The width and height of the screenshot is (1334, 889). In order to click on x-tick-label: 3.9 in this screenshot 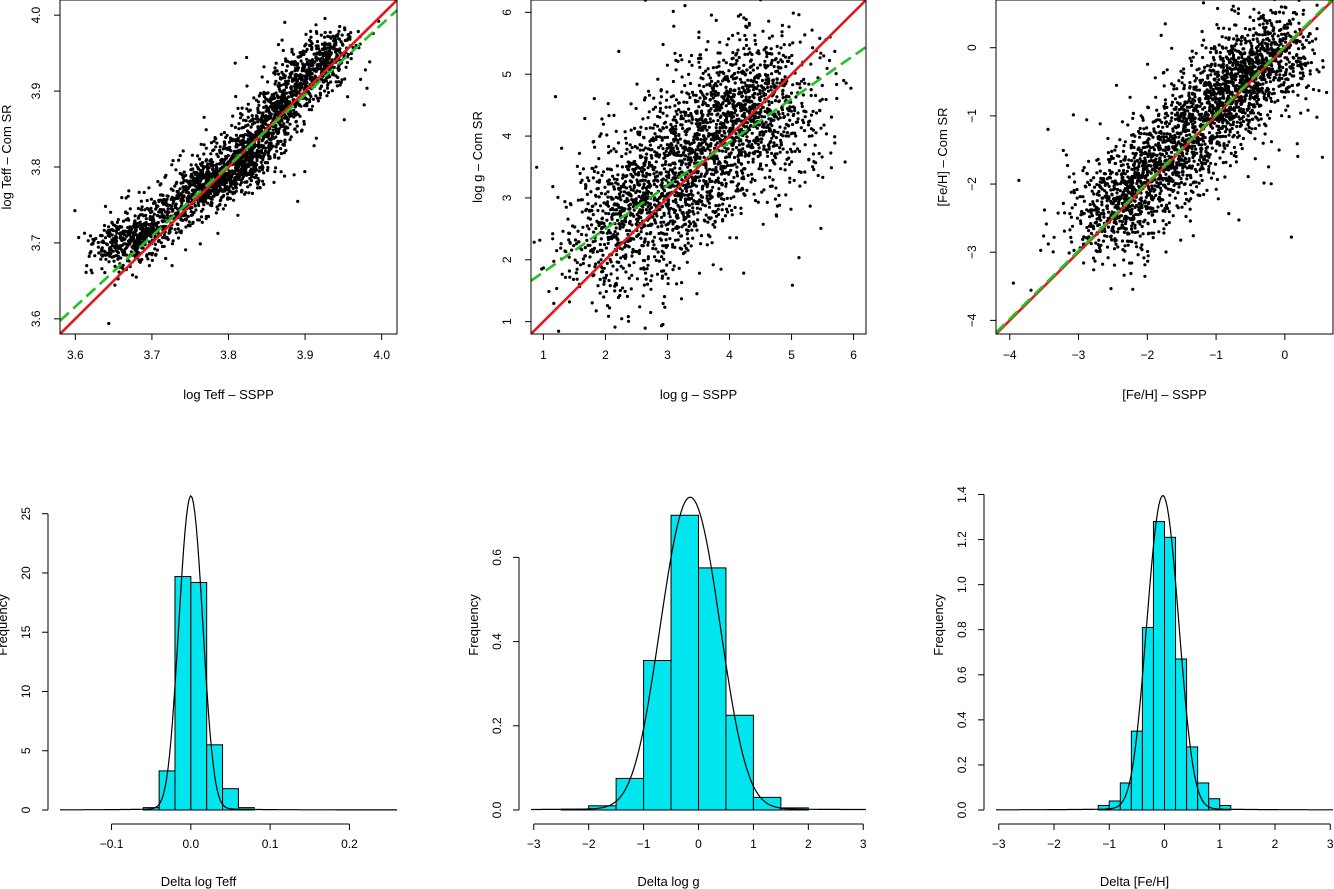, I will do `click(305, 355)`.